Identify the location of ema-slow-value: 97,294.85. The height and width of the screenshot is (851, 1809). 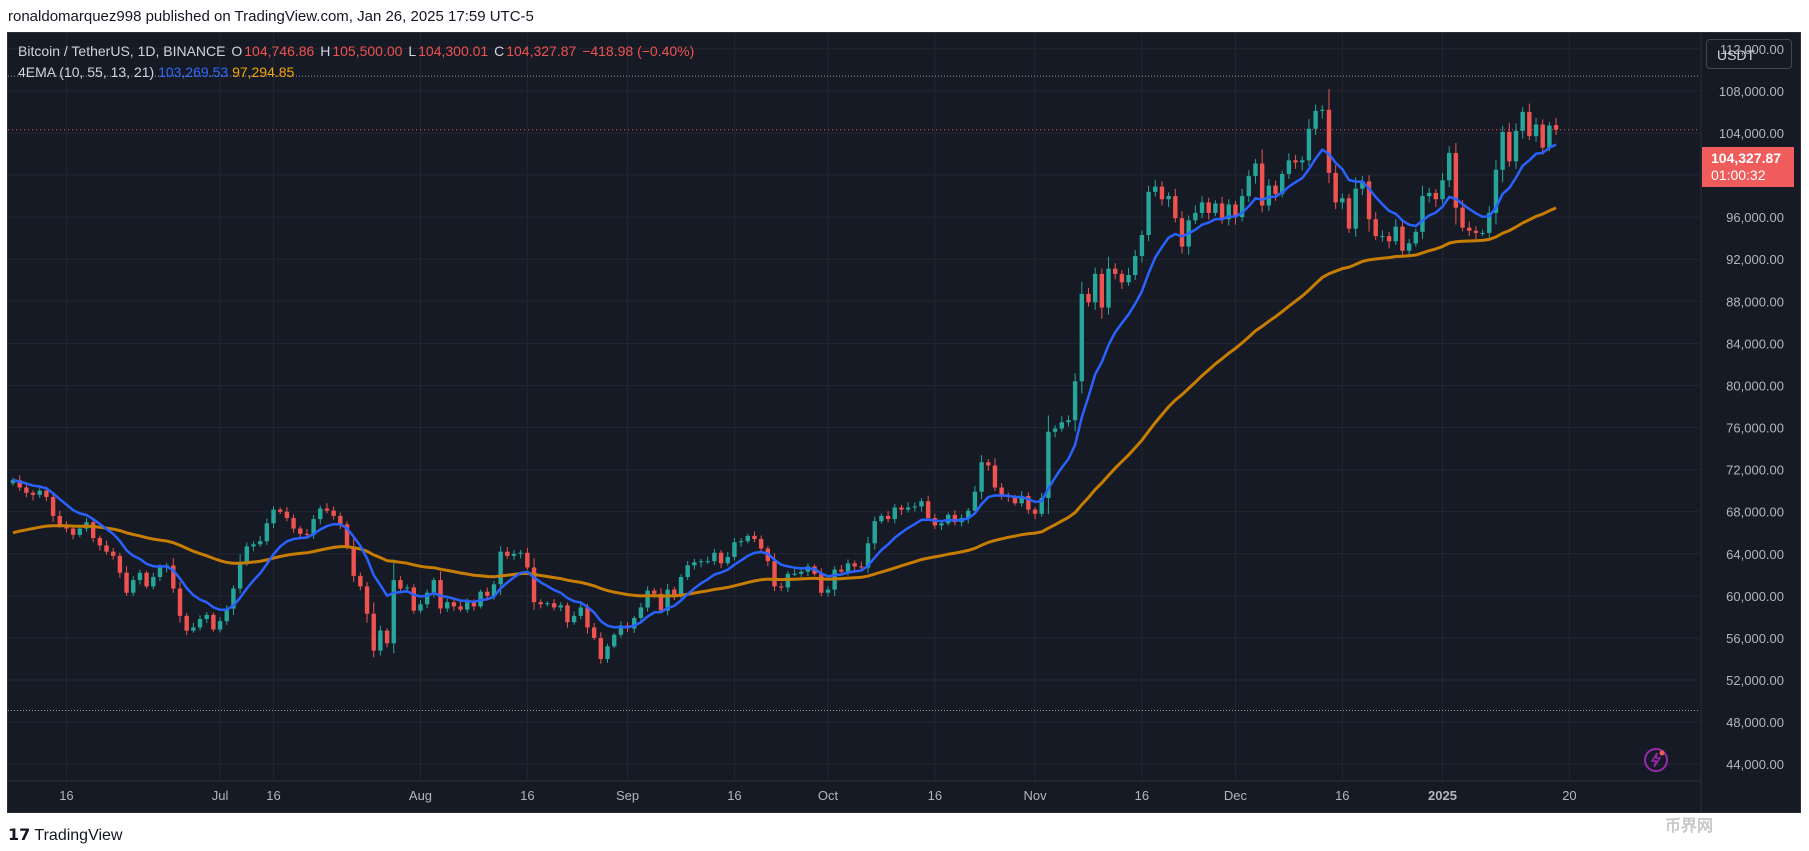
(263, 72).